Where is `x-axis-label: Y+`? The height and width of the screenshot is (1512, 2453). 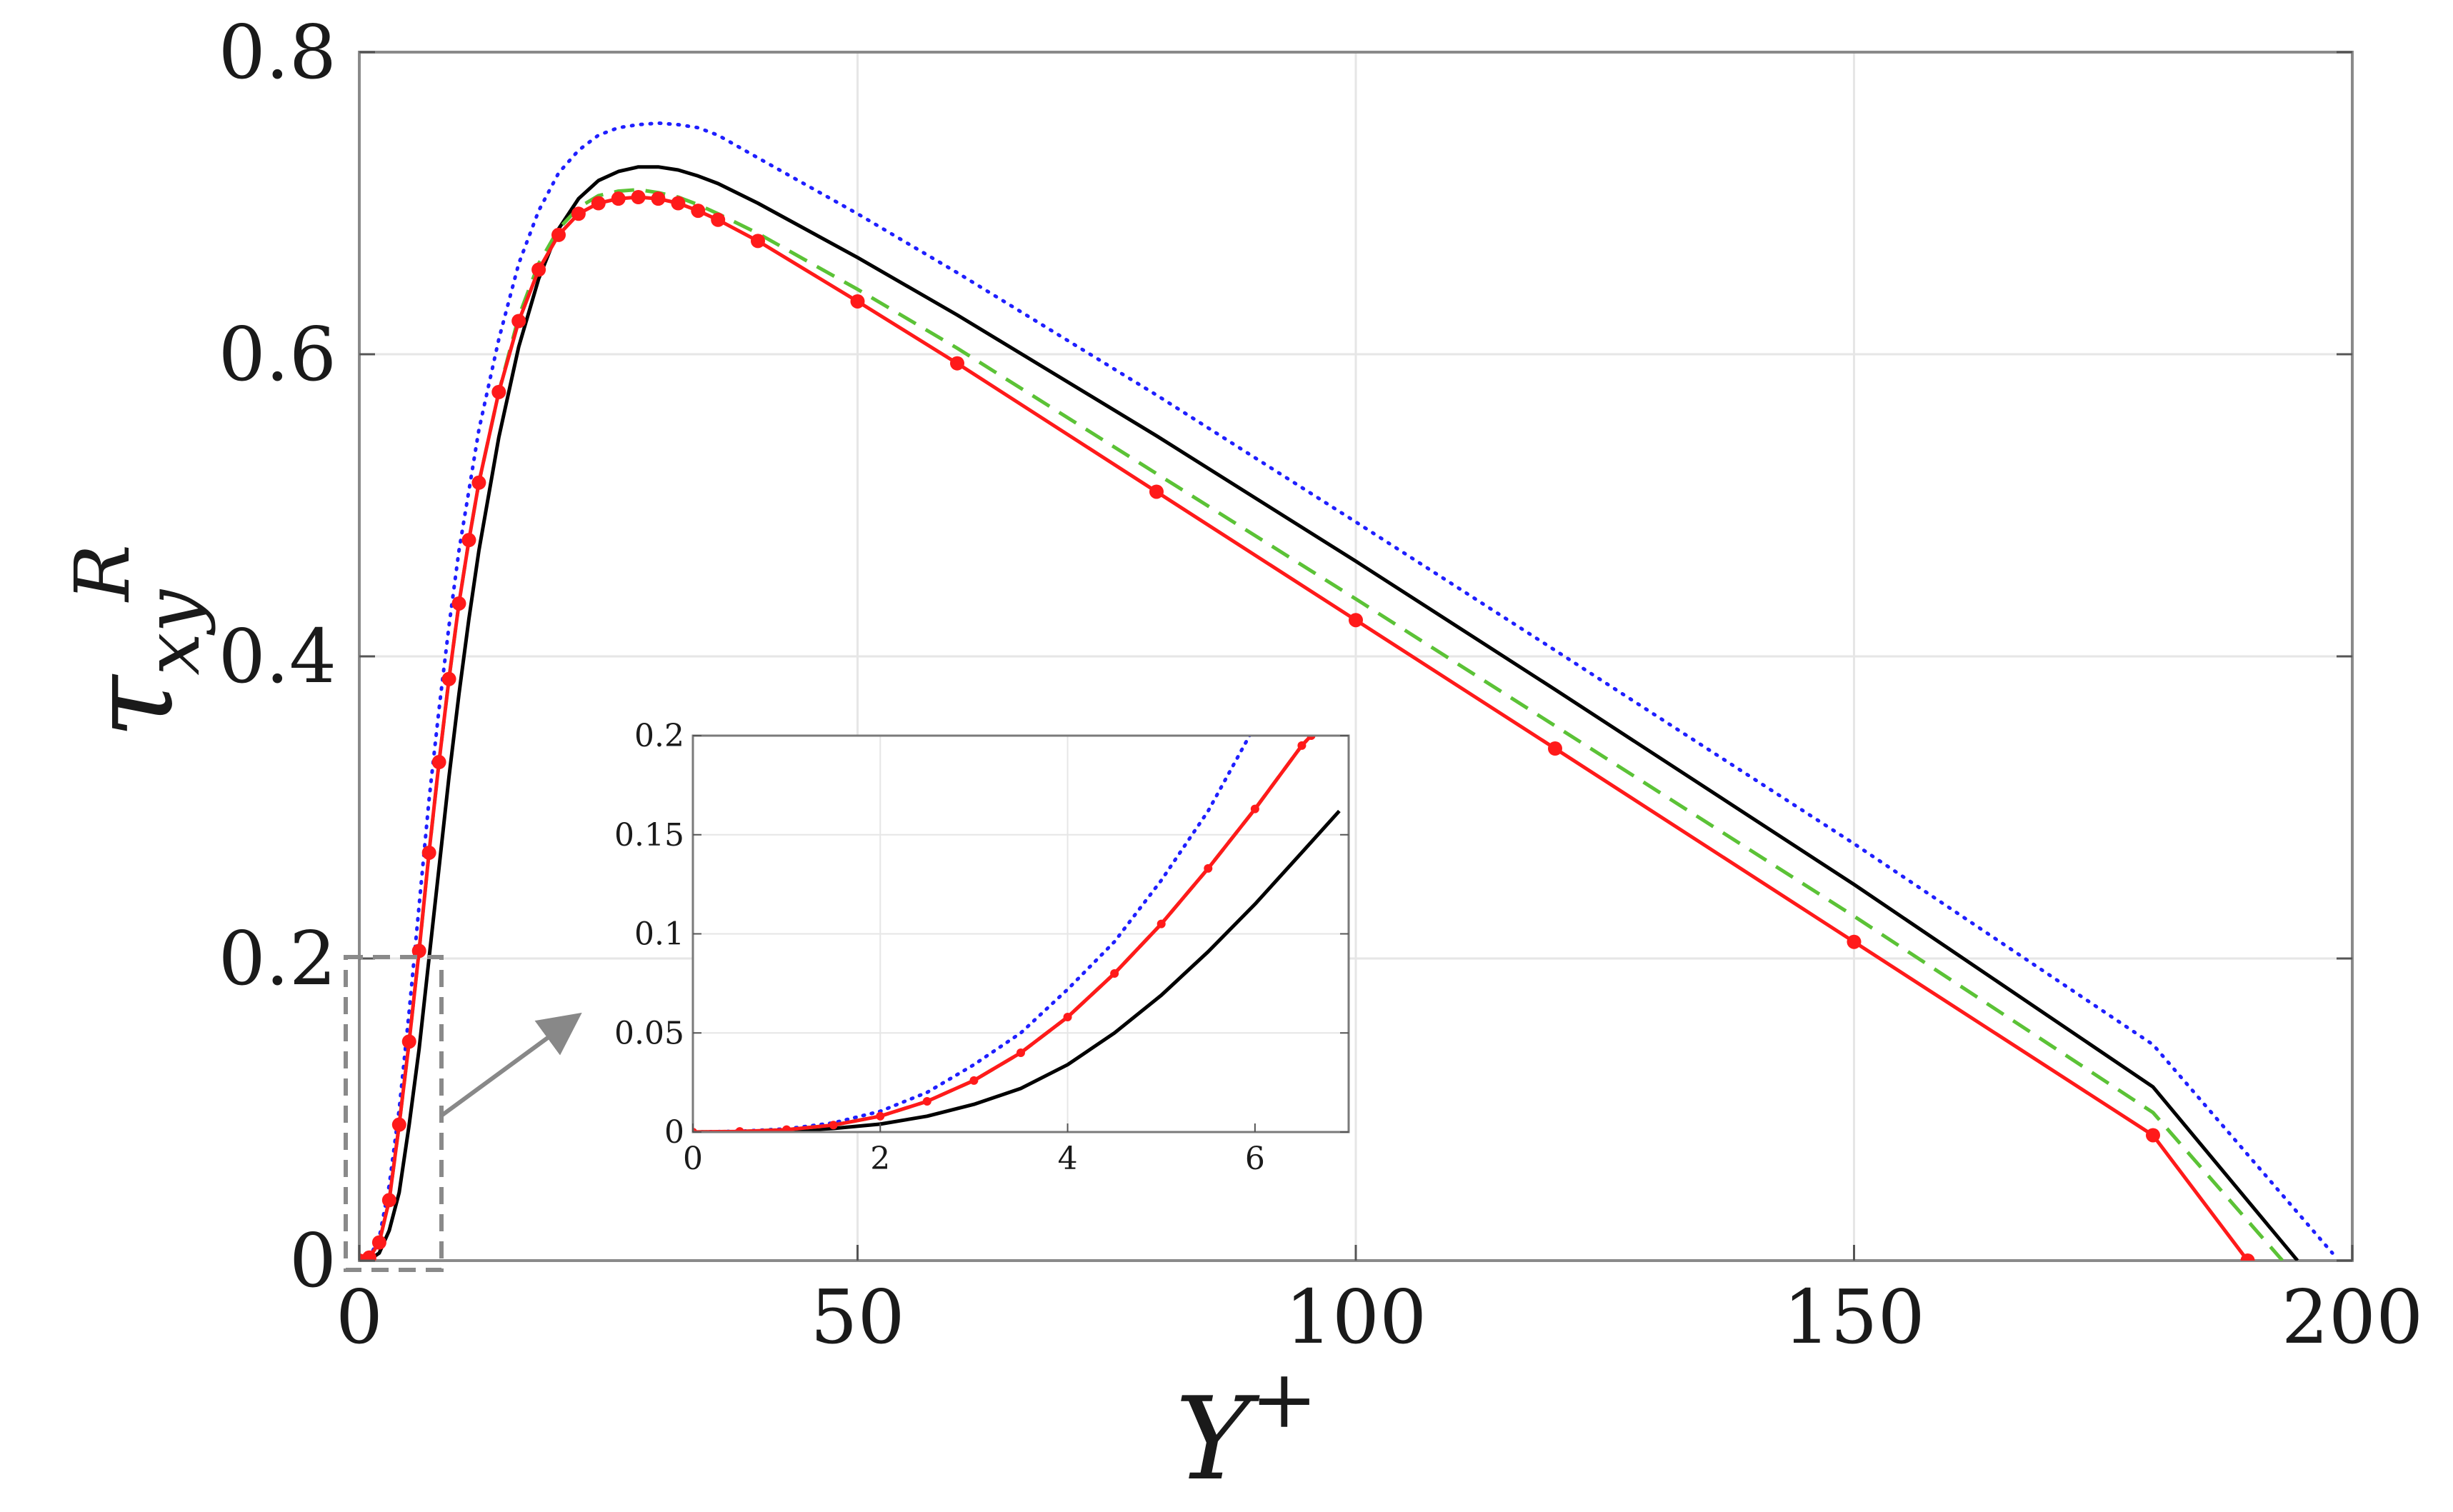
x-axis-label: Y+ is located at coordinates (1246, 1429).